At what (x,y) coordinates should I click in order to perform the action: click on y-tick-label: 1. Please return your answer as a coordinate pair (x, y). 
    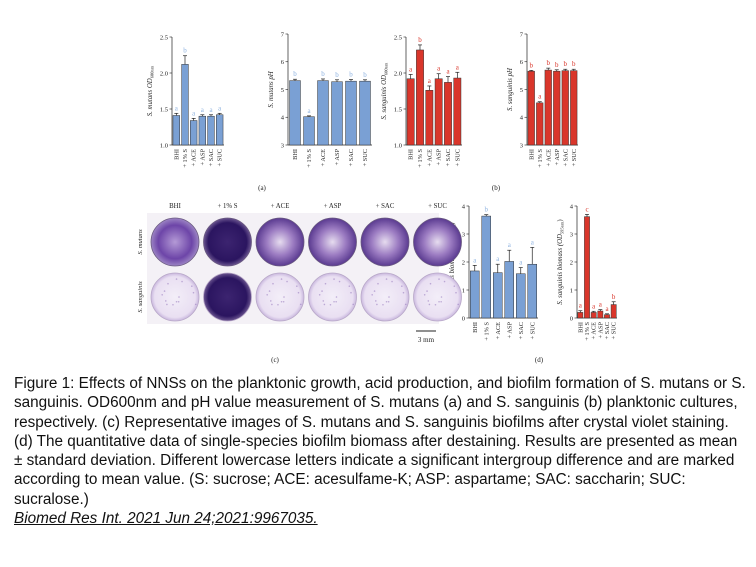
    Looking at the image, I should click on (463, 290).